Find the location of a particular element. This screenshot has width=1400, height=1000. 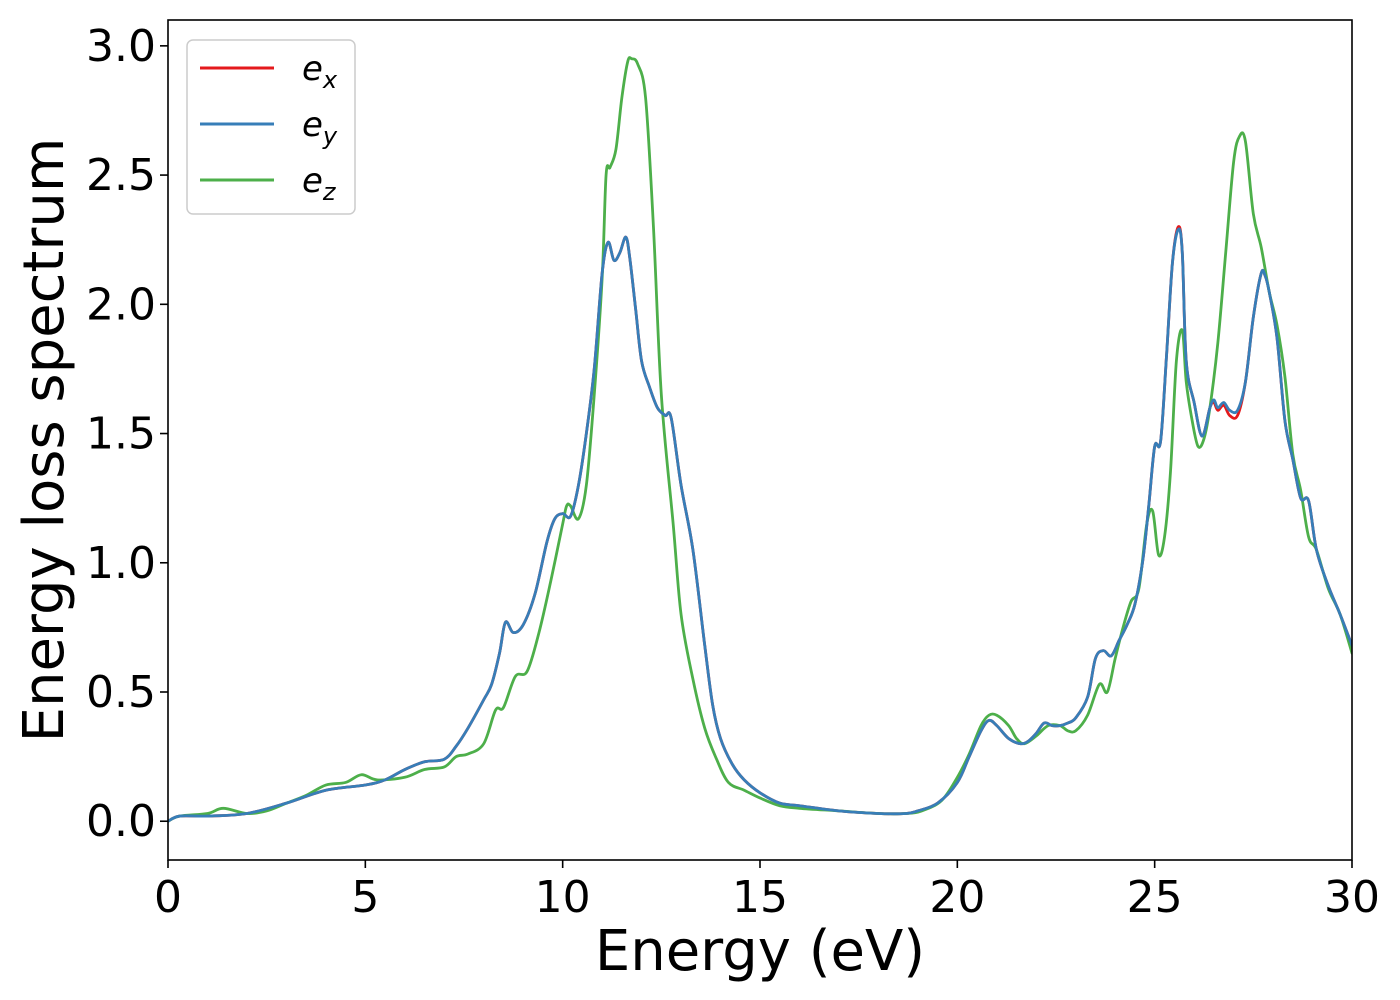

x-tick-label: 15 is located at coordinates (760, 897).